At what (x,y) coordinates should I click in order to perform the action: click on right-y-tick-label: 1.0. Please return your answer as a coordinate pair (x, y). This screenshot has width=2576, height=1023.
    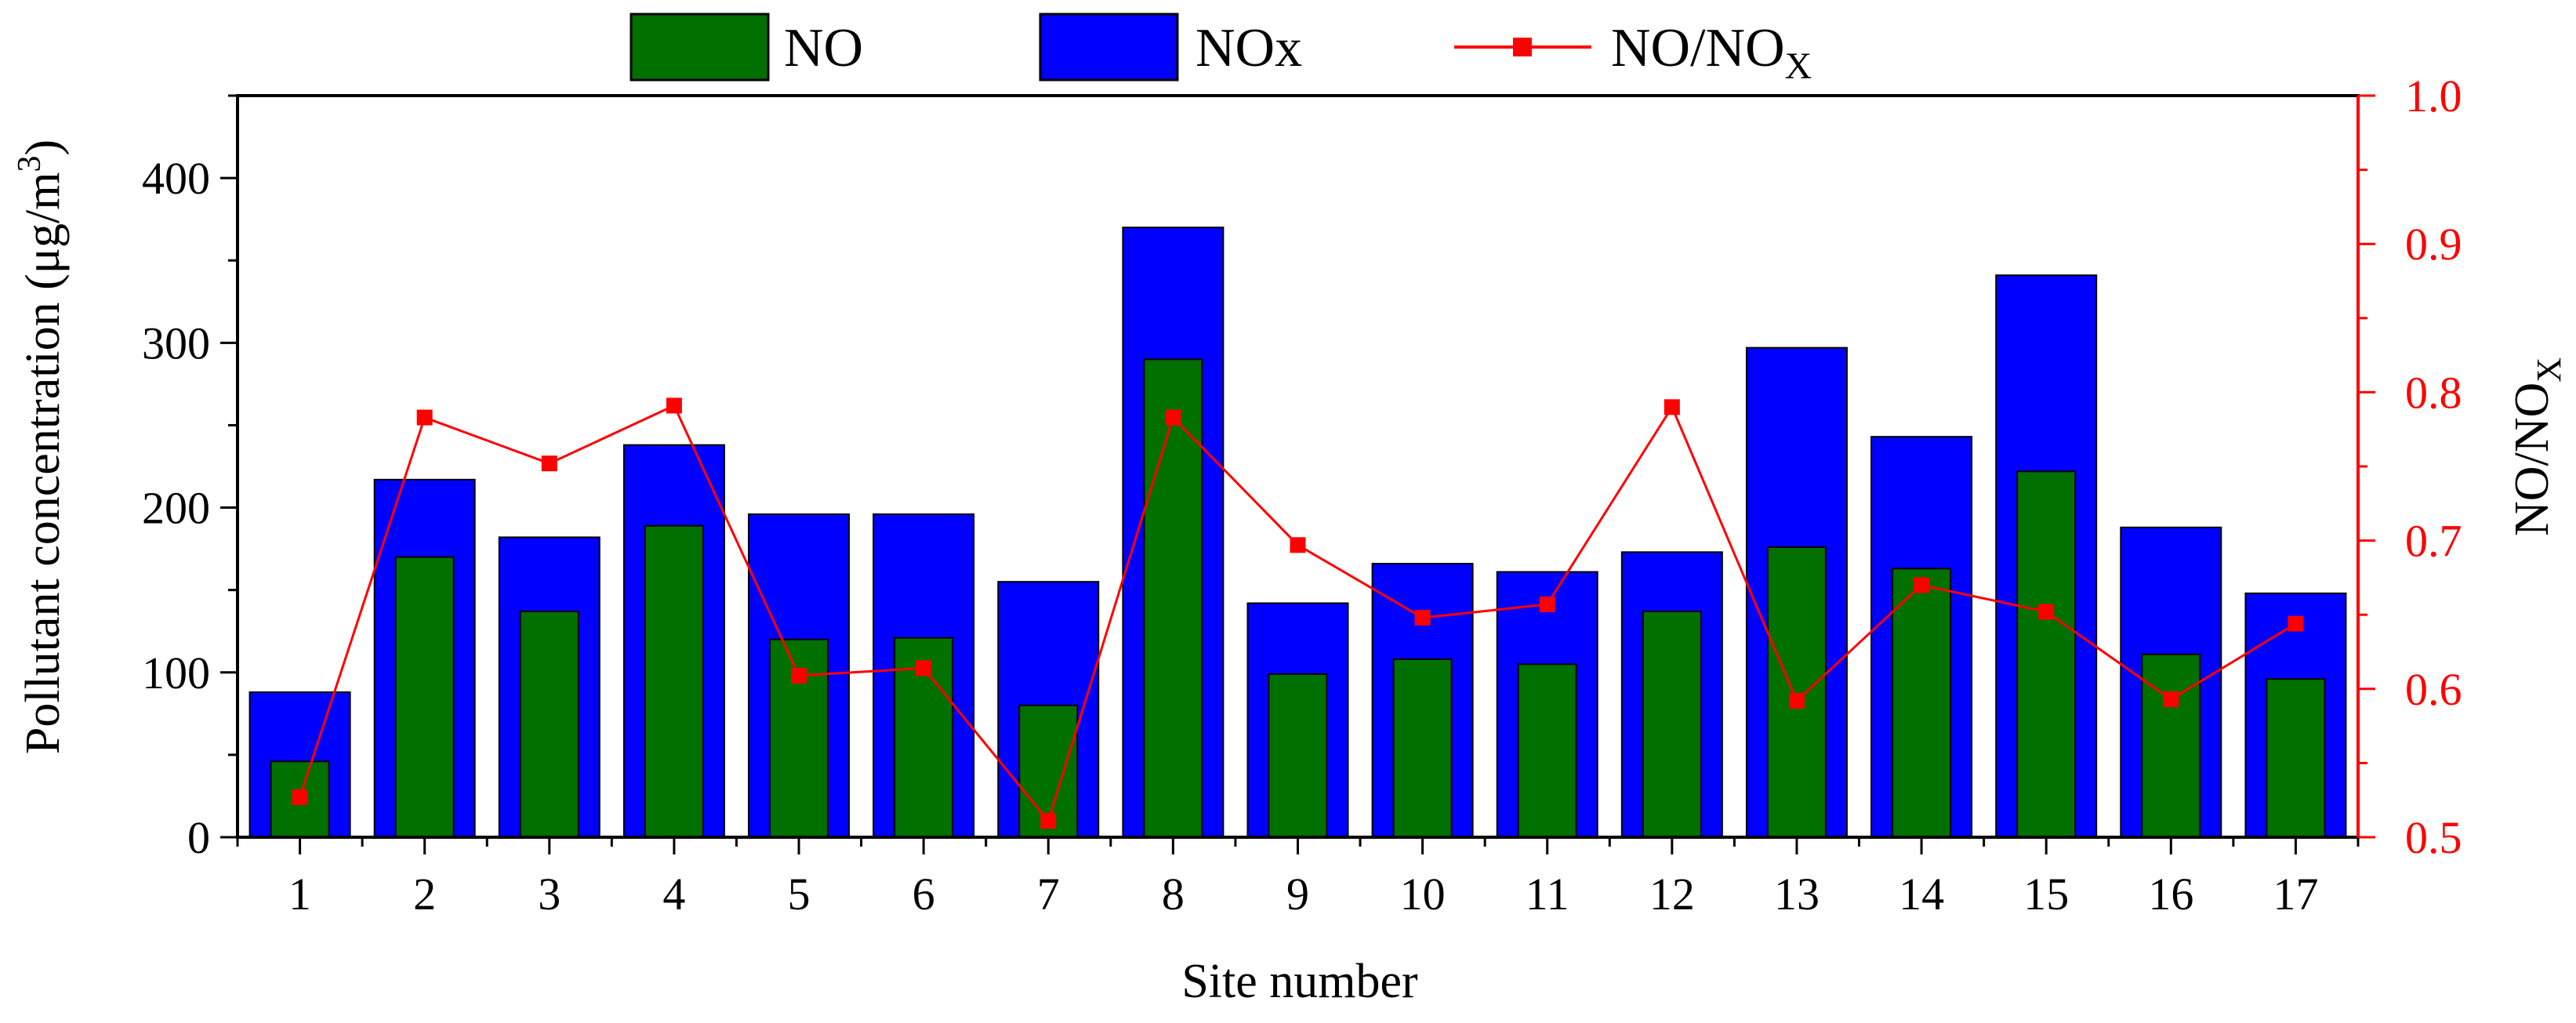
    Looking at the image, I should click on (2434, 96).